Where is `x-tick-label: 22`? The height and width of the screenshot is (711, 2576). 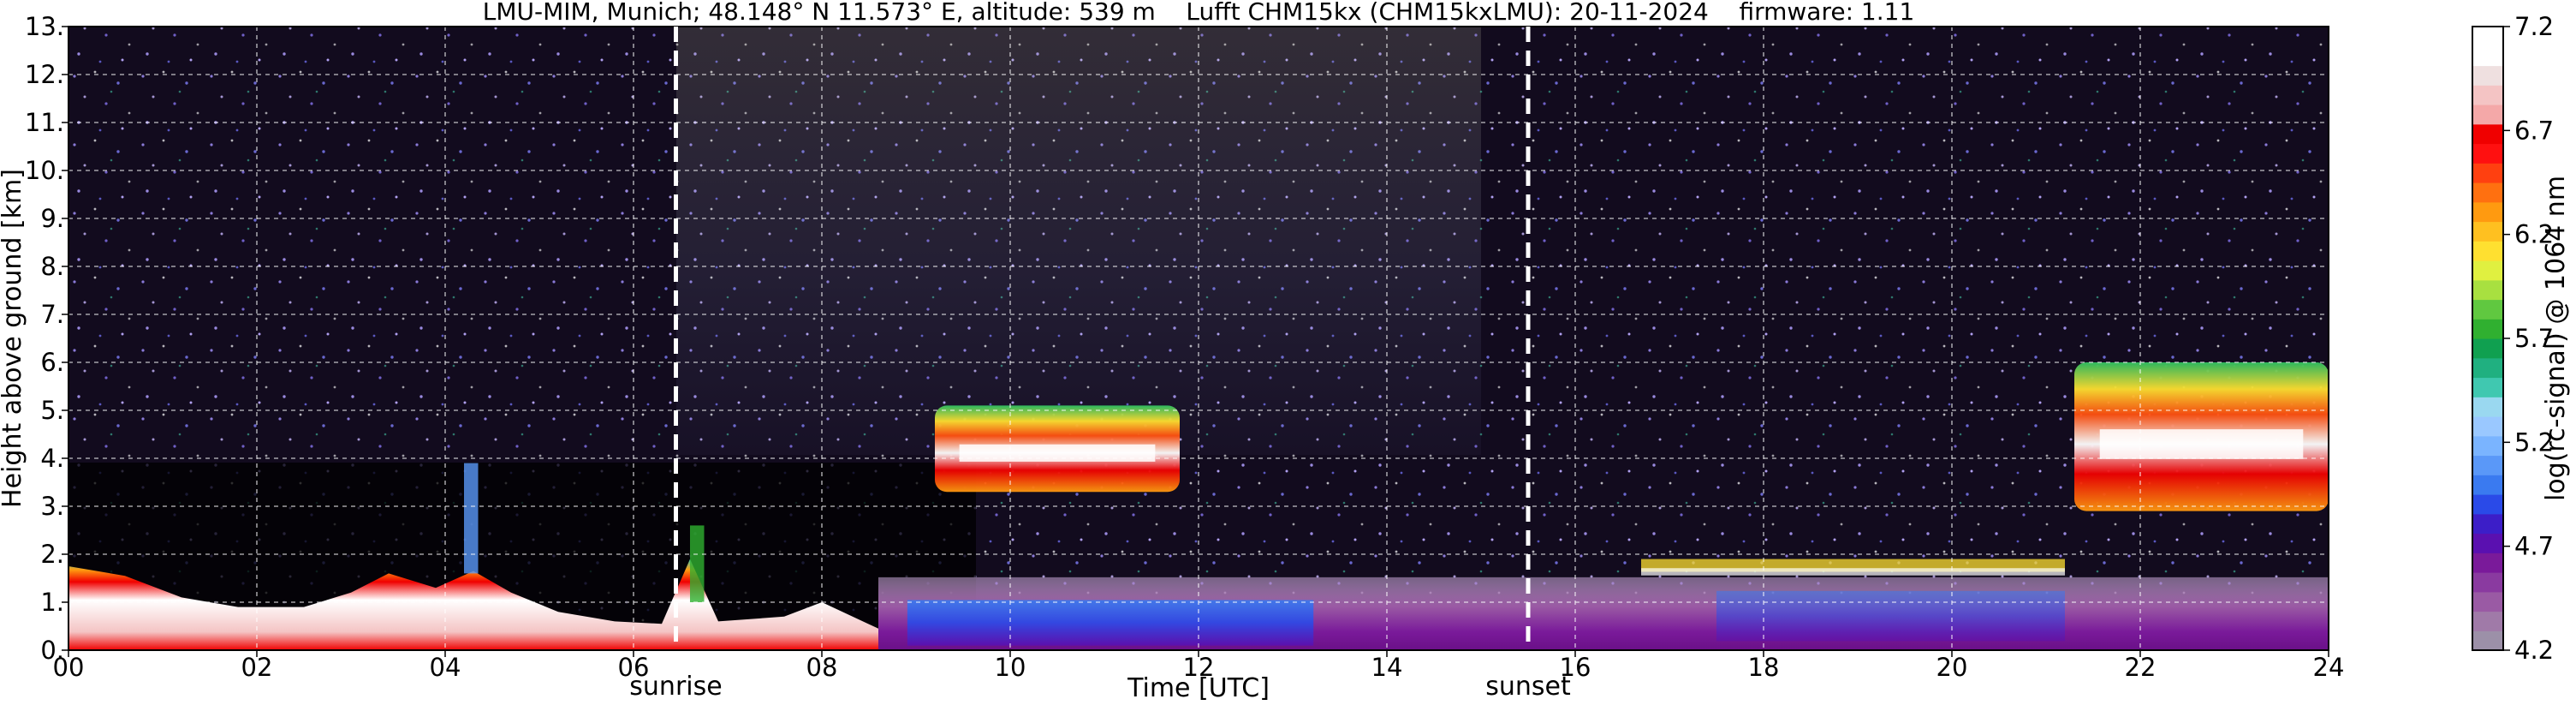 x-tick-label: 22 is located at coordinates (2141, 667).